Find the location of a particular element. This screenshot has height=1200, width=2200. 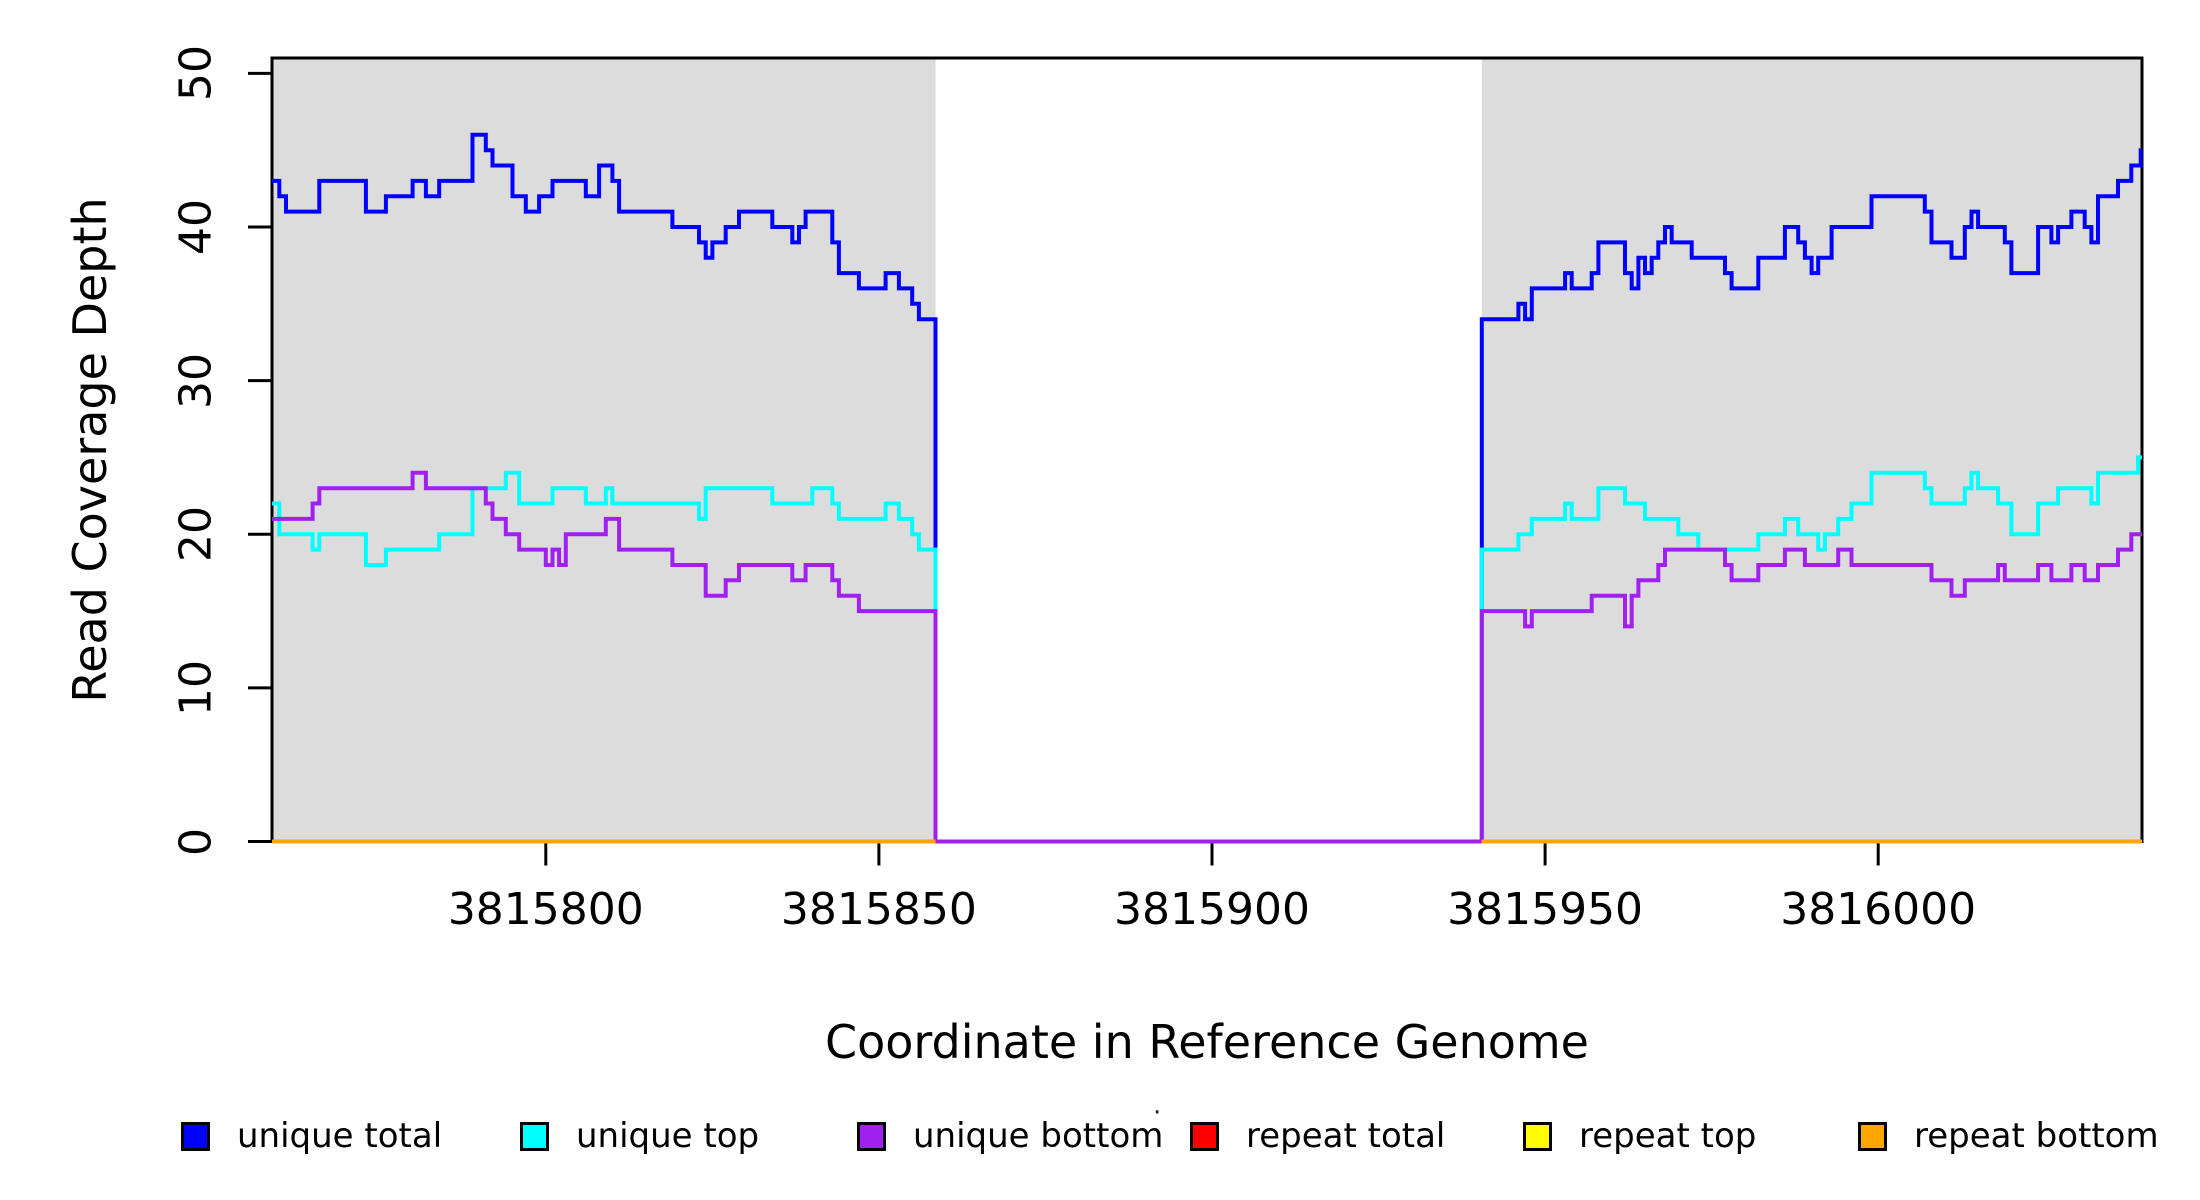

legend-item-unique-total: unique total is located at coordinates (311, 1136).